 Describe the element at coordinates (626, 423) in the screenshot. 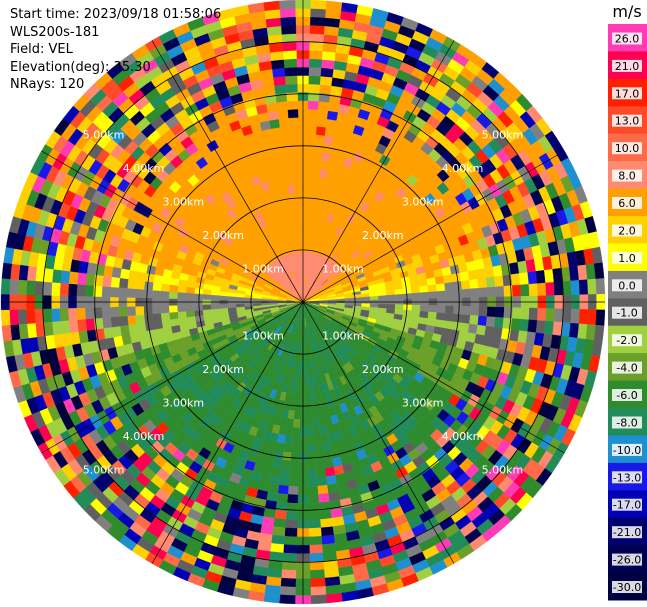

I see `colorbar-tick: -8.0` at that location.